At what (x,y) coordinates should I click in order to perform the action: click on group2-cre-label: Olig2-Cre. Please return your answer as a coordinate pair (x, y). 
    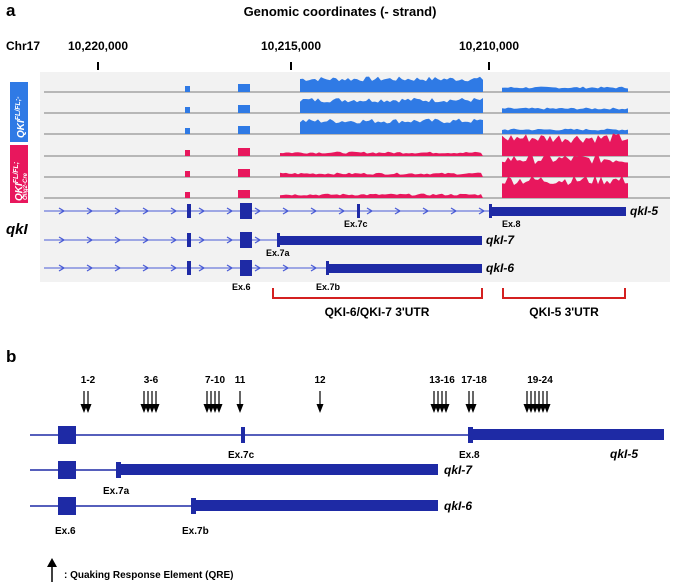
    Looking at the image, I should click on (26, 186).